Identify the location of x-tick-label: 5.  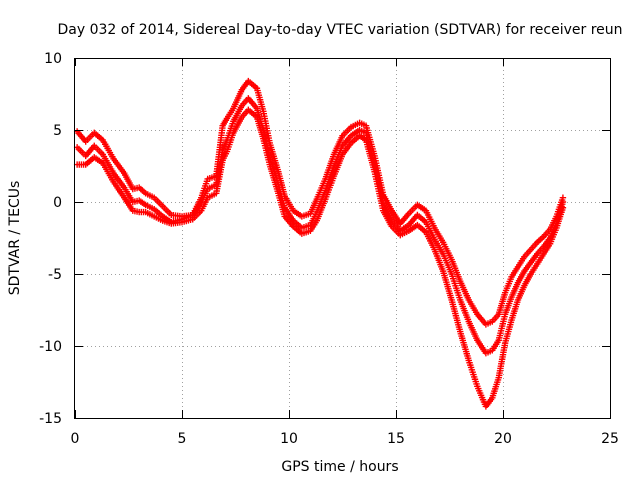
(182, 439).